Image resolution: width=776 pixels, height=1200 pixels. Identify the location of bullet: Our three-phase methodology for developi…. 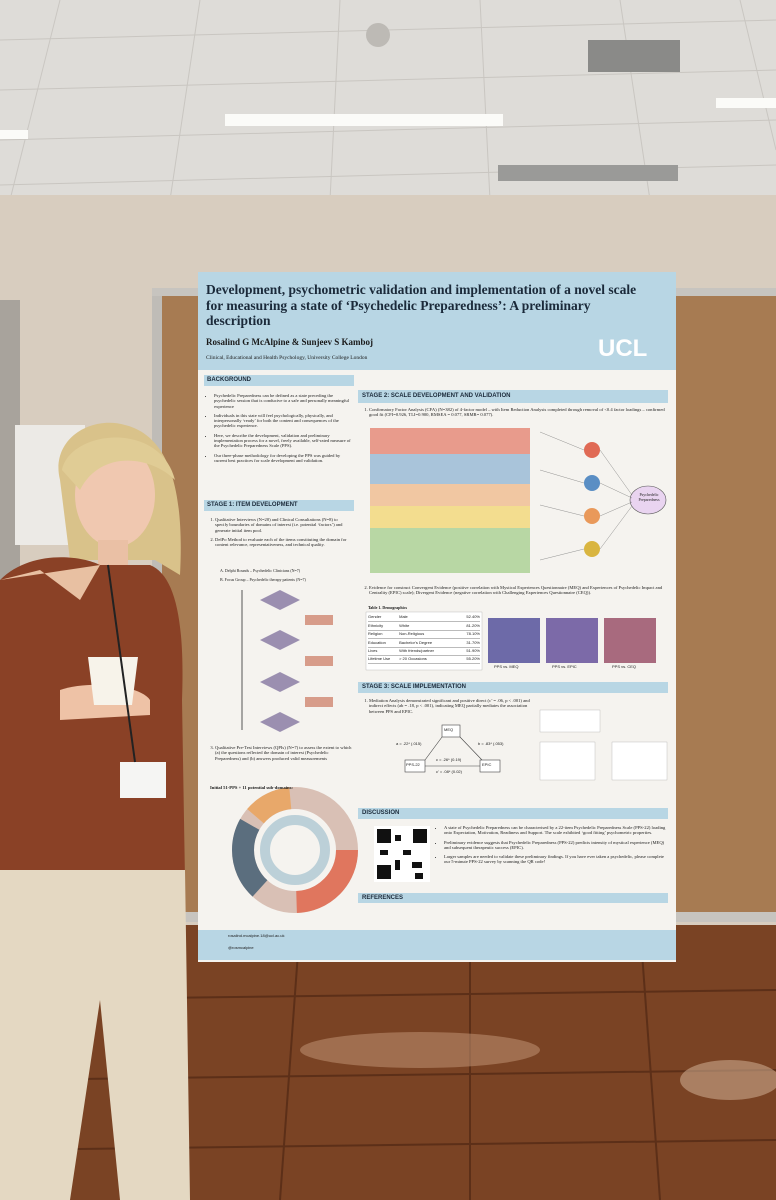
(283, 458).